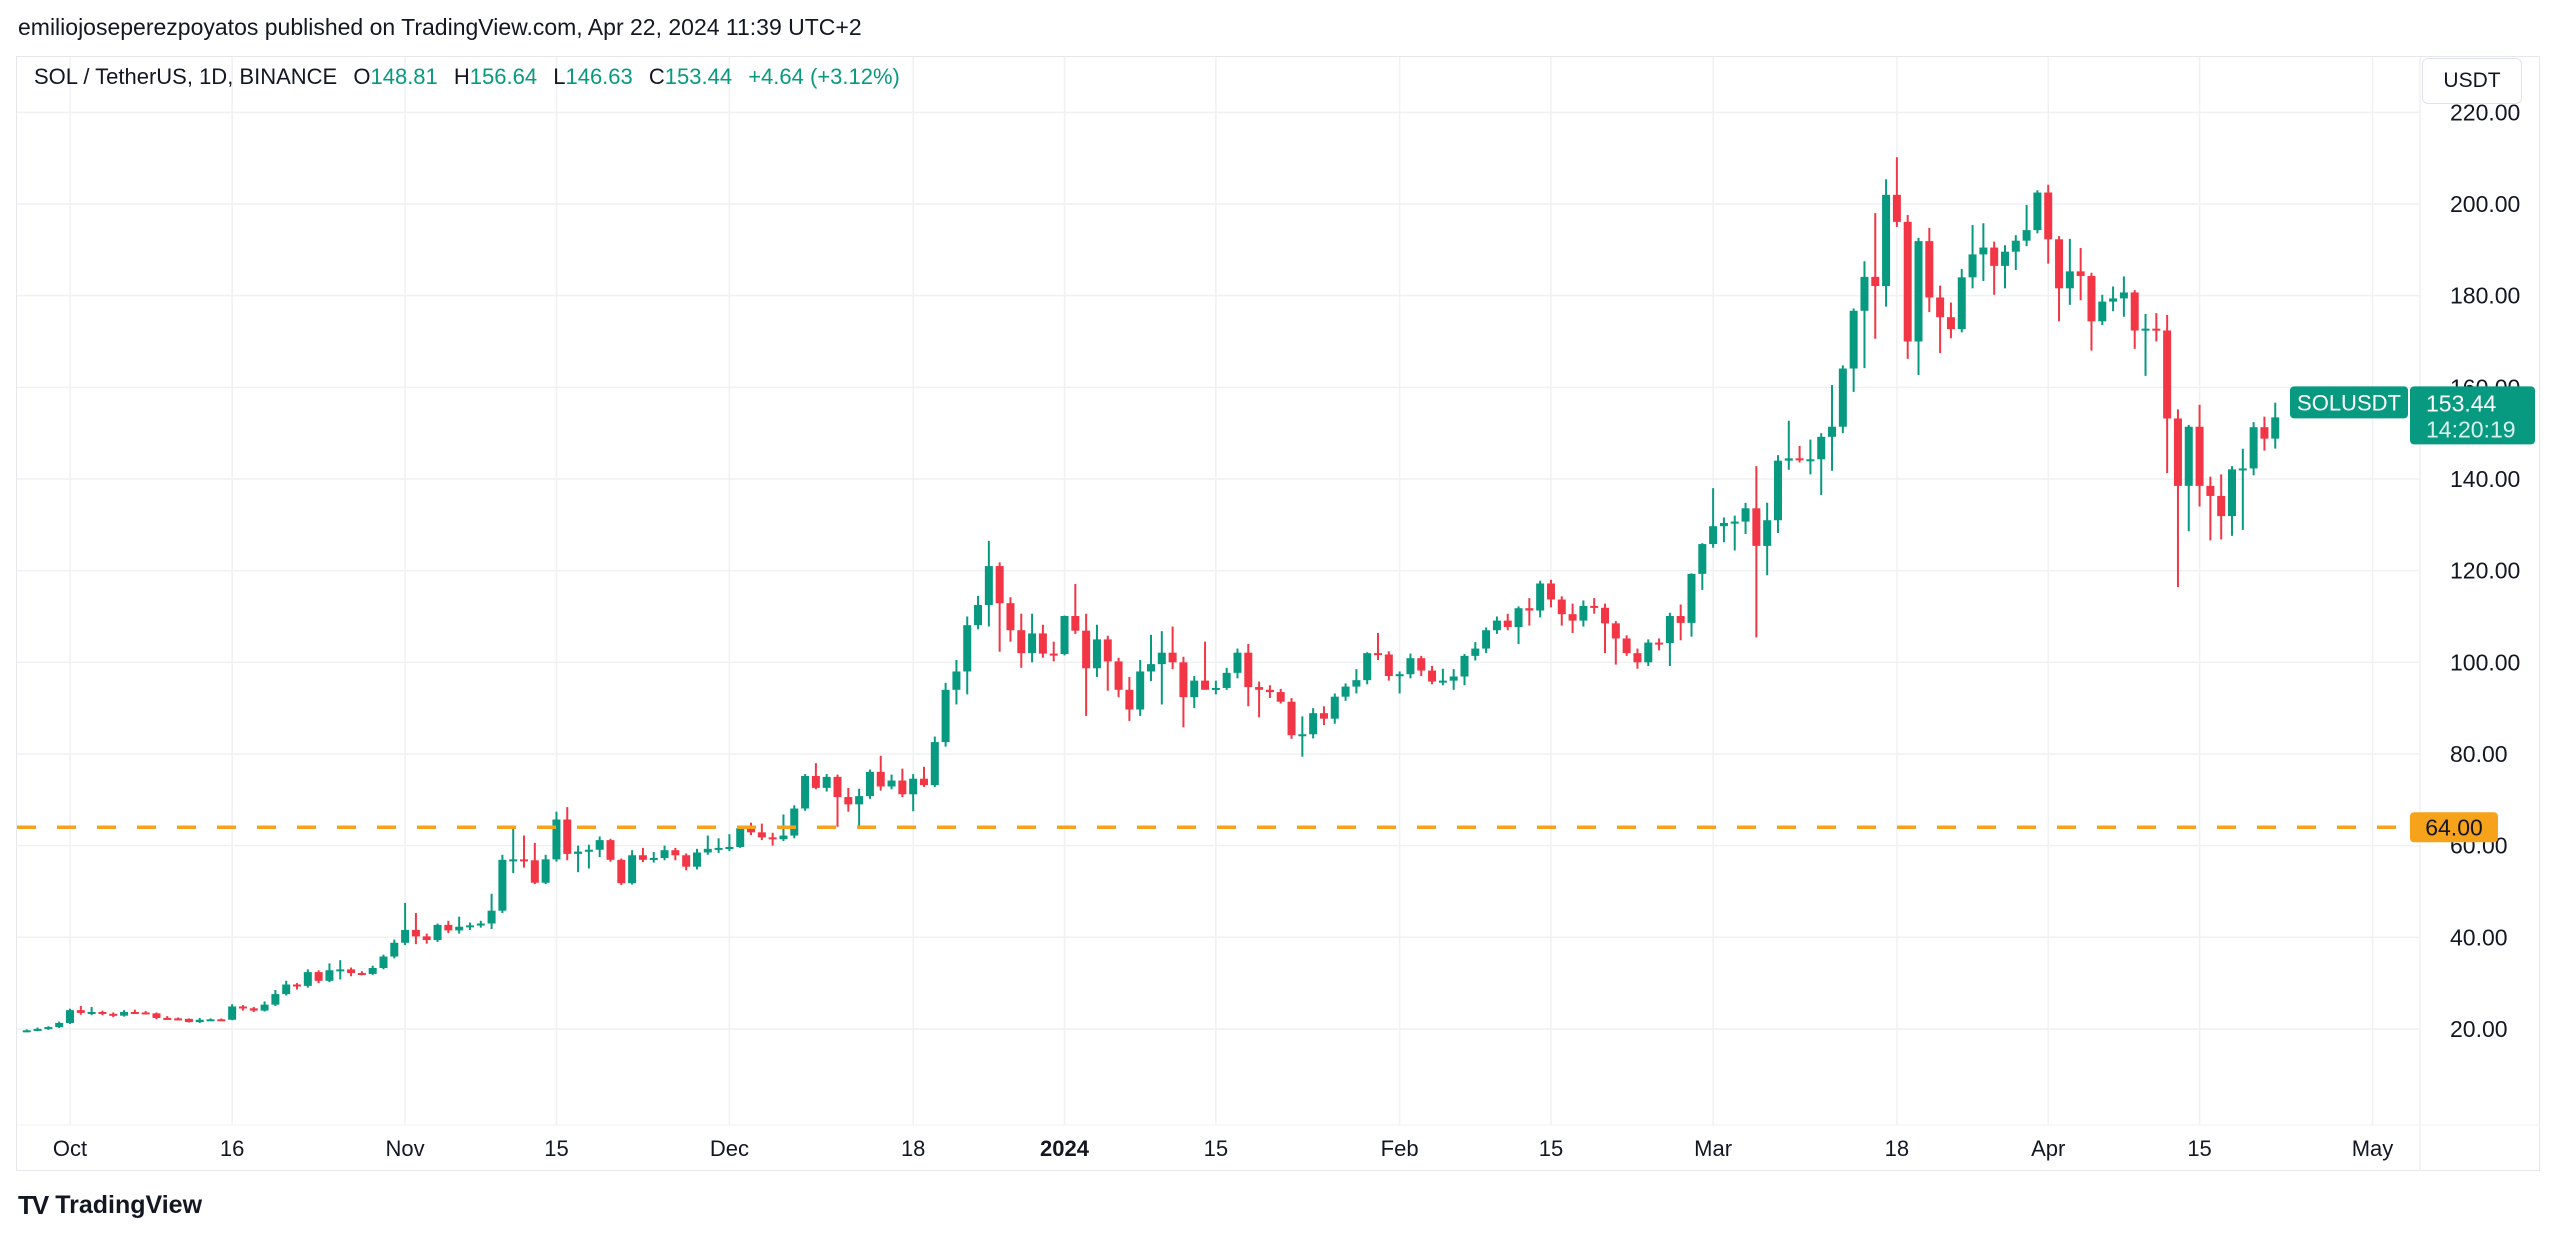 This screenshot has height=1237, width=2560. Describe the element at coordinates (2472, 81) in the screenshot. I see `currency-button: USDT` at that location.